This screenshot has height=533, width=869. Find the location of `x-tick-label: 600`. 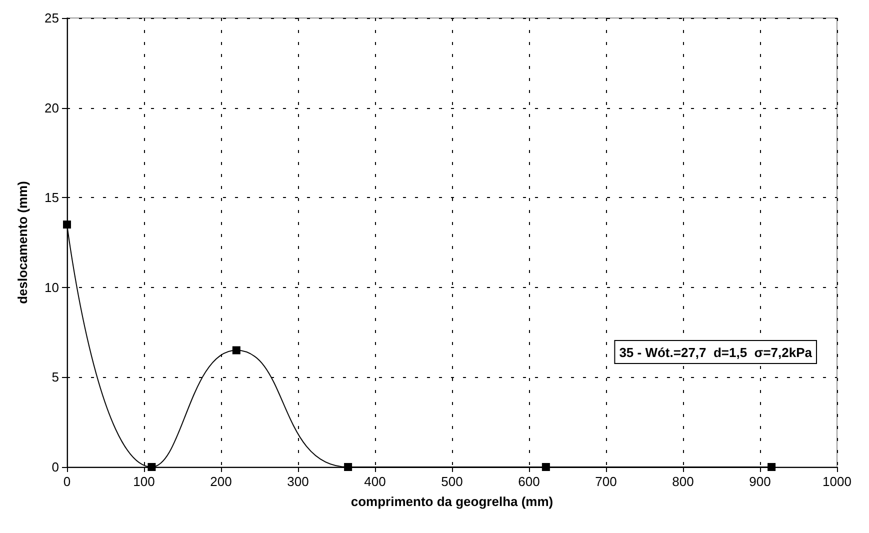

x-tick-label: 600 is located at coordinates (529, 481).